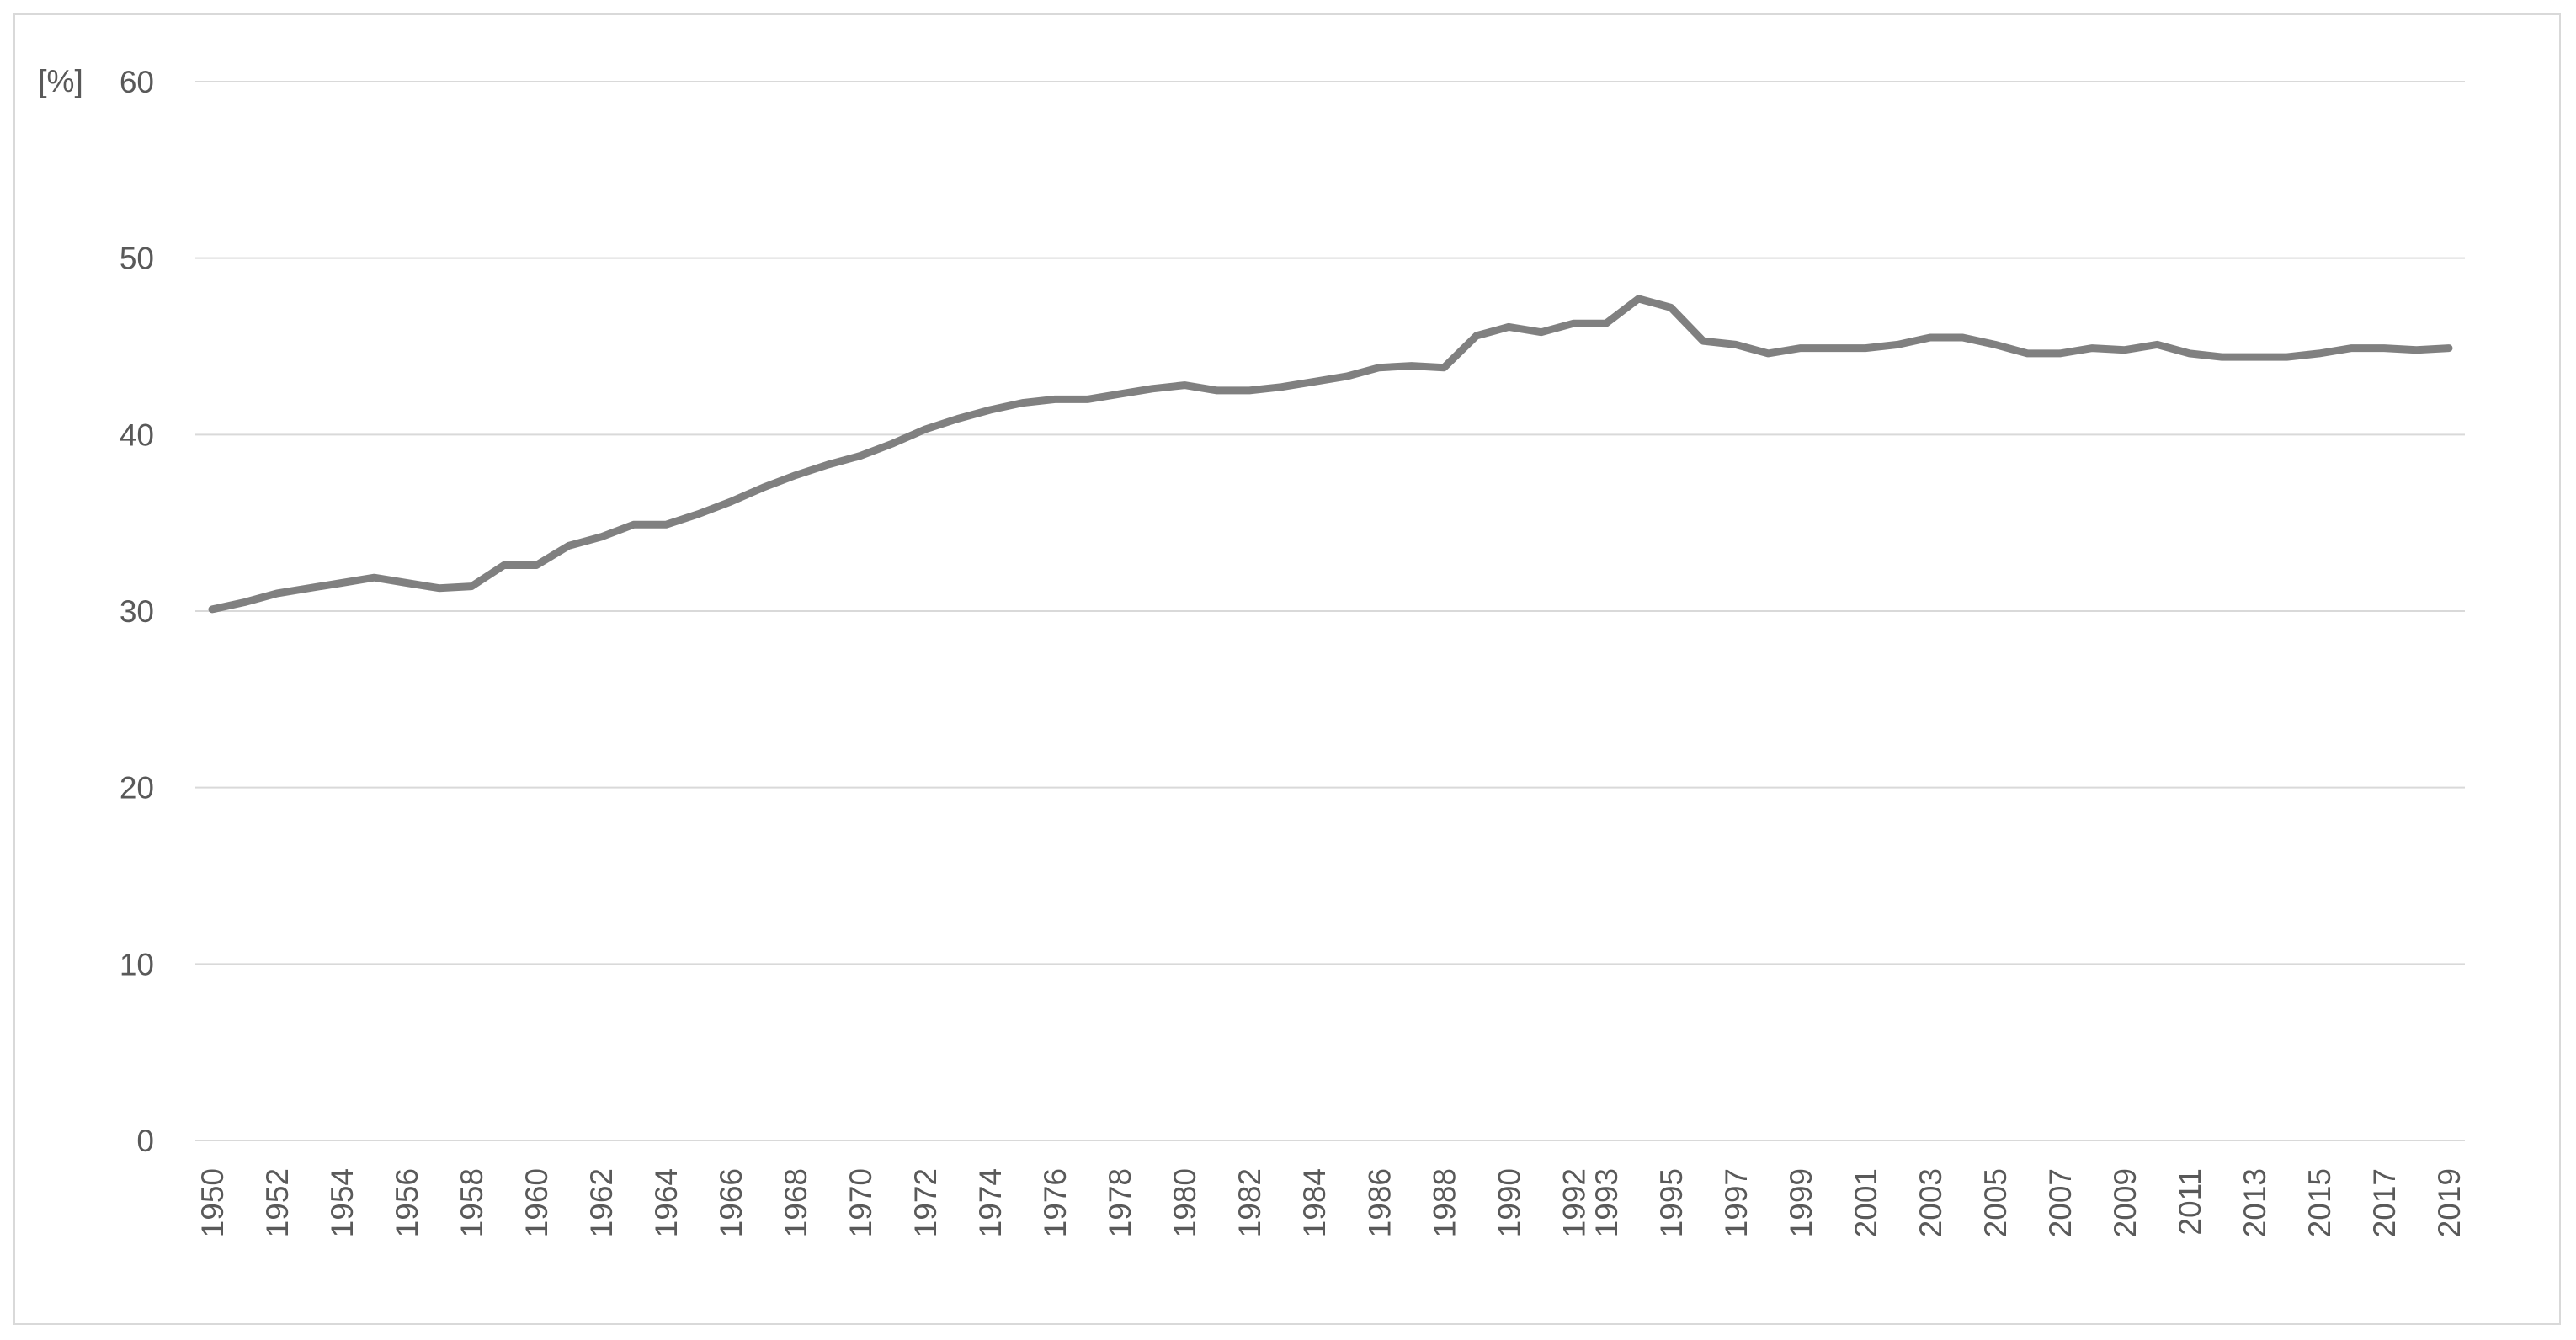 This screenshot has width=2576, height=1340. I want to click on x-tick-label: 2001, so click(1866, 1203).